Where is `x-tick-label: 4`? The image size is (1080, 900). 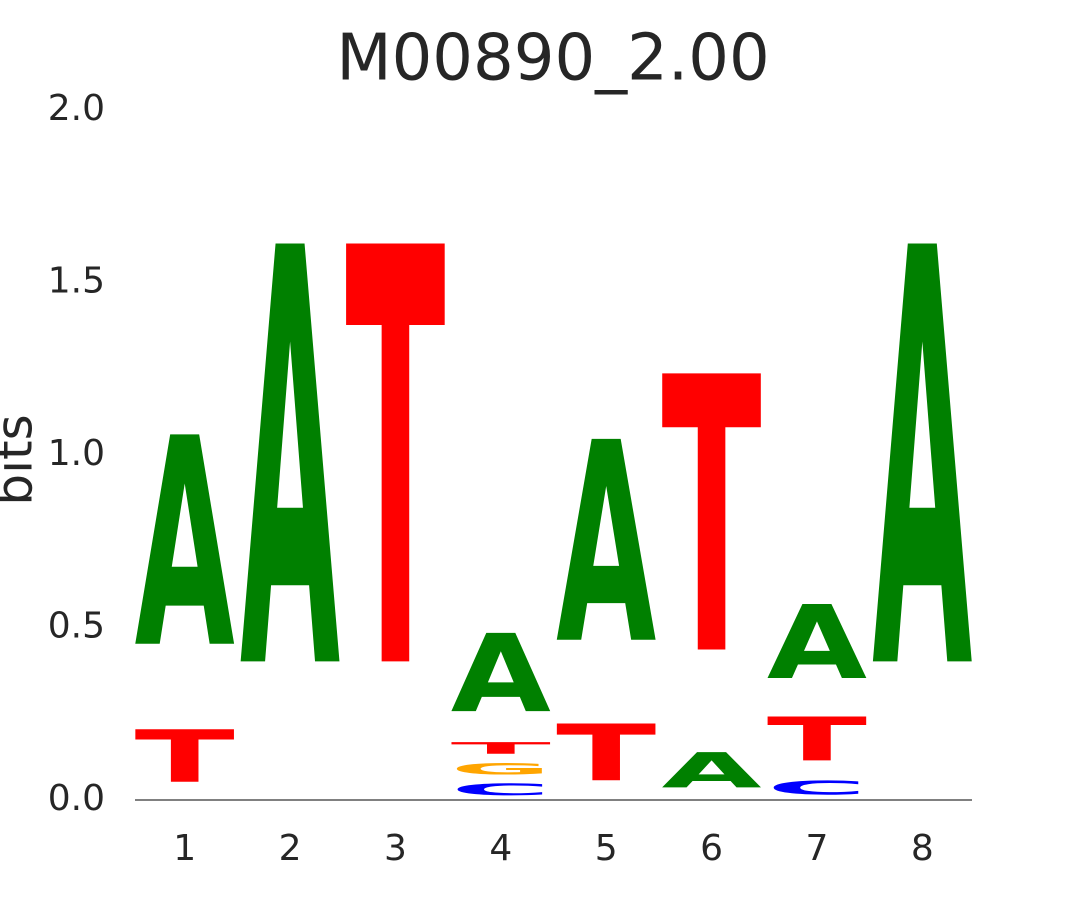 x-tick-label: 4 is located at coordinates (500, 848).